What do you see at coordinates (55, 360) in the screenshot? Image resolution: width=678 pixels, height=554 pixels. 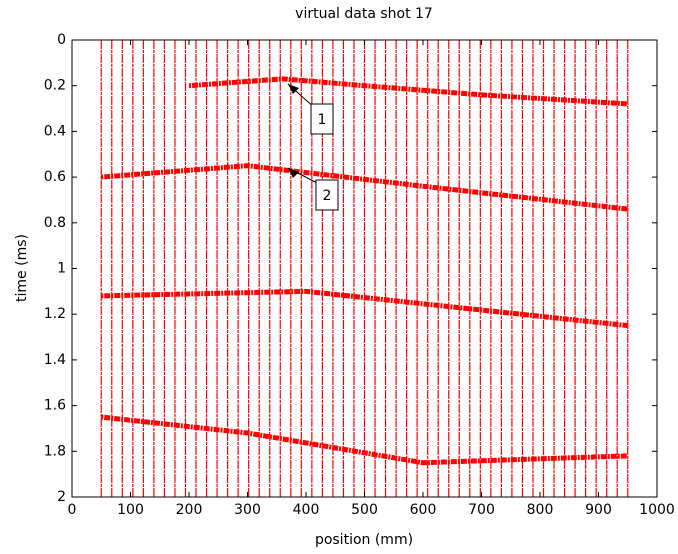 I see `y-tick-label: 1.4` at bounding box center [55, 360].